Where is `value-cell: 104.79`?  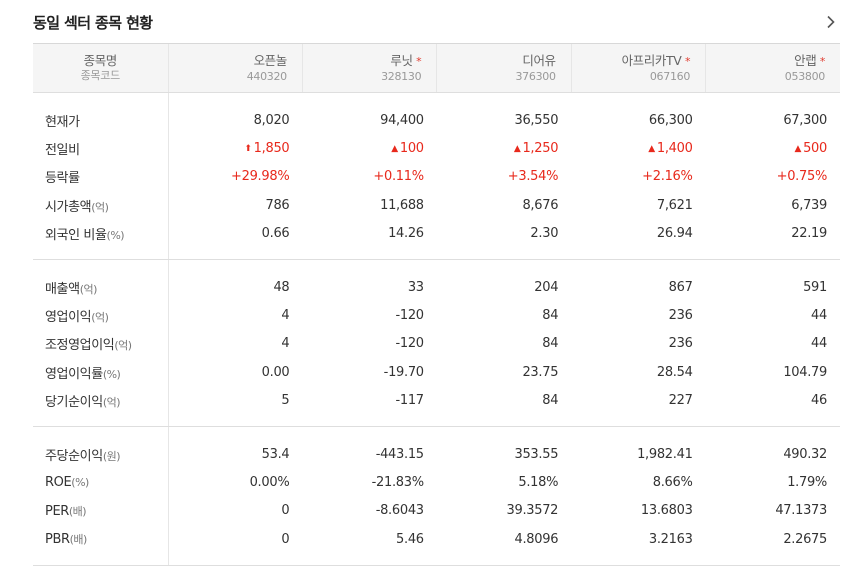 value-cell: 104.79 is located at coordinates (773, 372).